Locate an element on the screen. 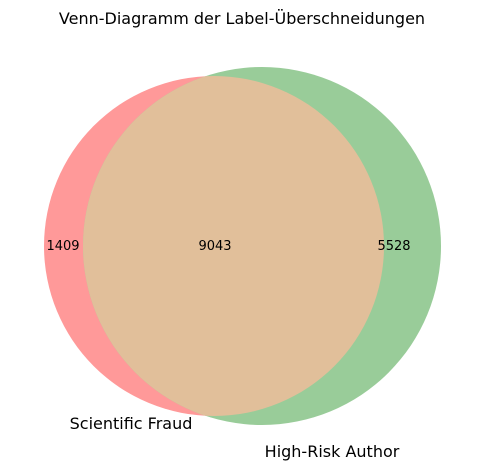 This screenshot has width=484, height=470. count-label-high-risk-author-only: 5528 is located at coordinates (393, 246).